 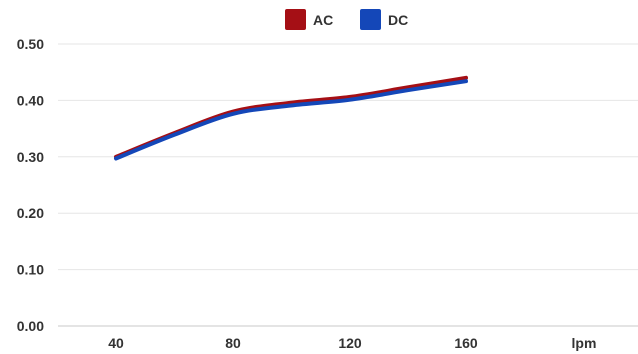 I want to click on x-tick-label: 120, so click(x=350, y=343).